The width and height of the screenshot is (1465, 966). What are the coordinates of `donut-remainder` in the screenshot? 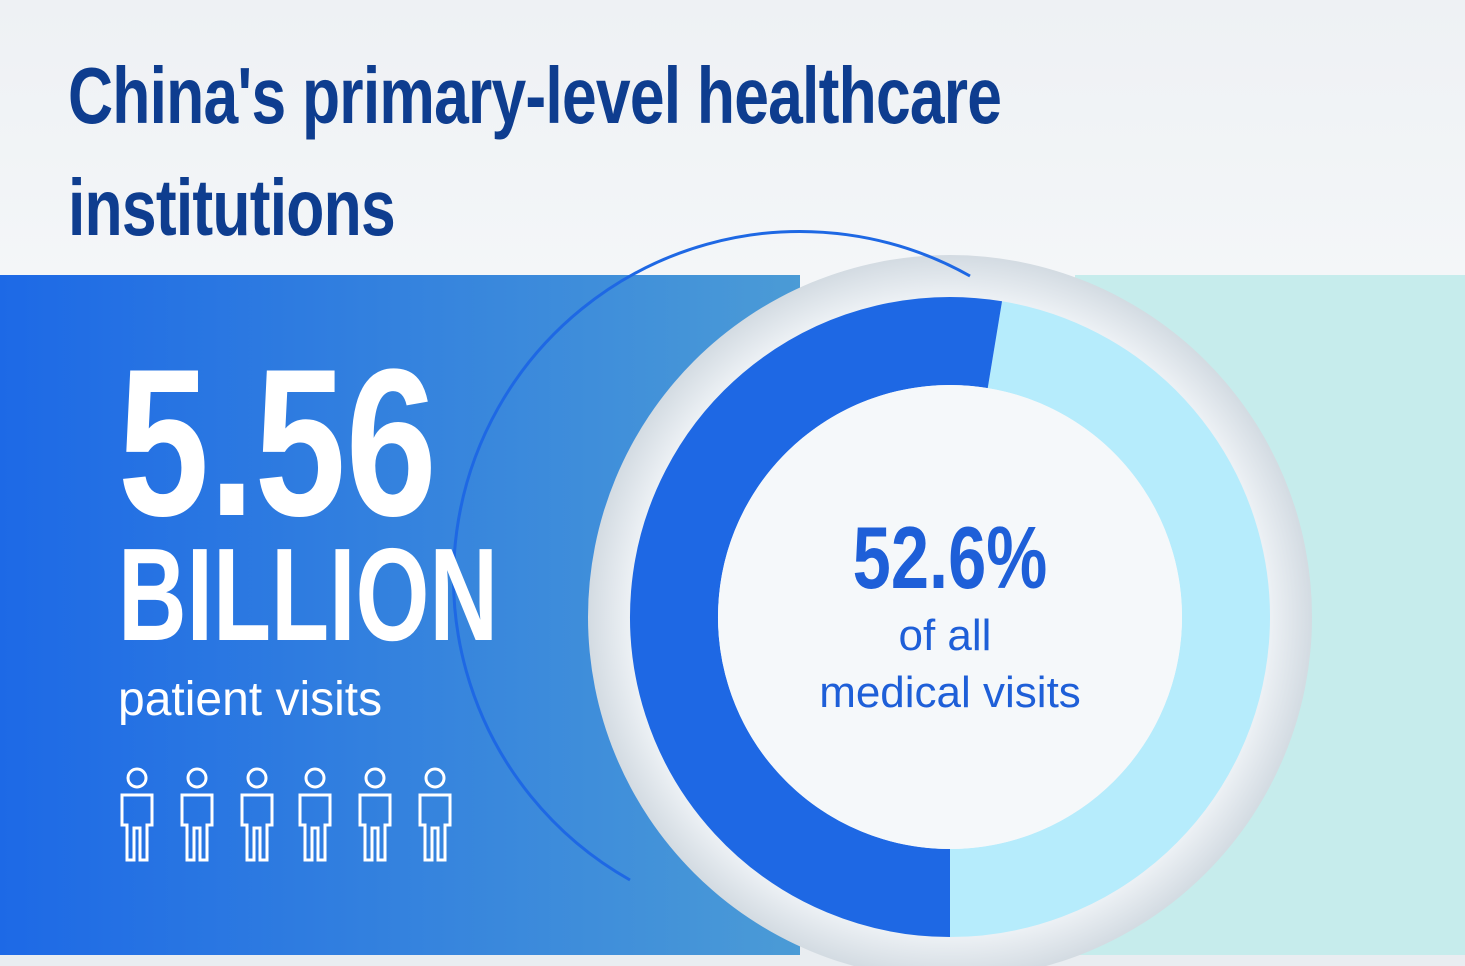 It's located at (1109, 619).